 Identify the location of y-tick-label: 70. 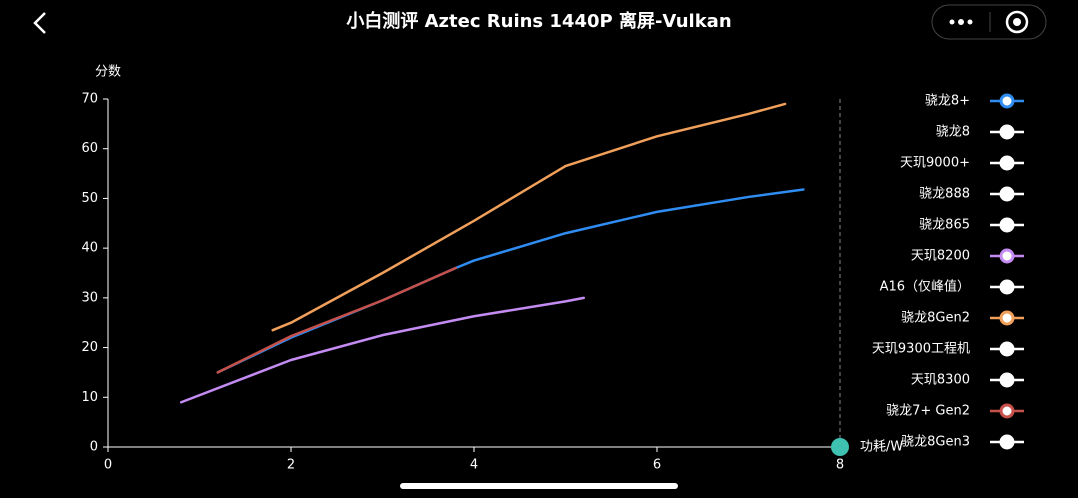
(89, 99).